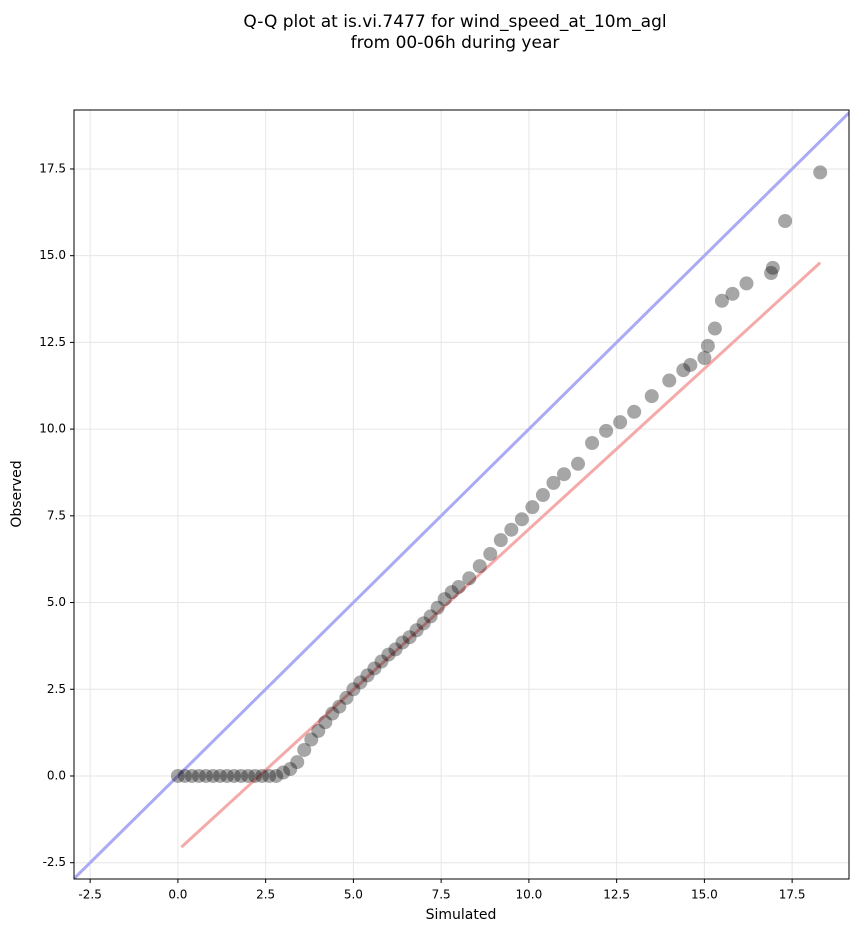  Describe the element at coordinates (265, 895) in the screenshot. I see `x-tick-label: 2.5` at that location.